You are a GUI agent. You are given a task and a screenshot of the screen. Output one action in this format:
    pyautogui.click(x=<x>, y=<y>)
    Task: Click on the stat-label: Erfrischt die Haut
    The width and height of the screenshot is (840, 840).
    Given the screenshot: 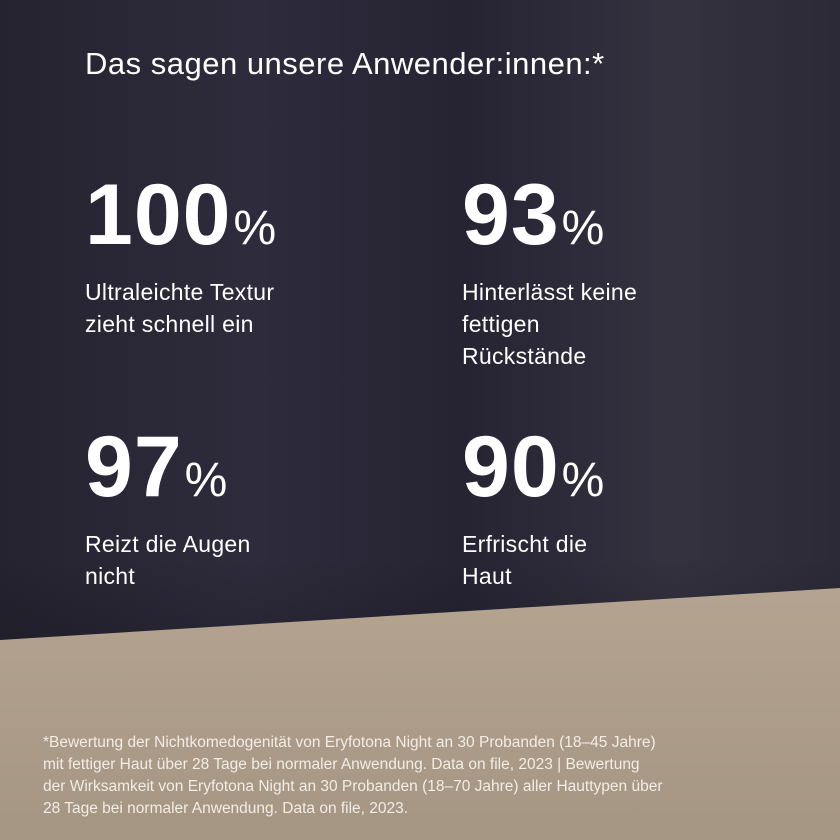 What is the action you would take?
    pyautogui.click(x=525, y=560)
    